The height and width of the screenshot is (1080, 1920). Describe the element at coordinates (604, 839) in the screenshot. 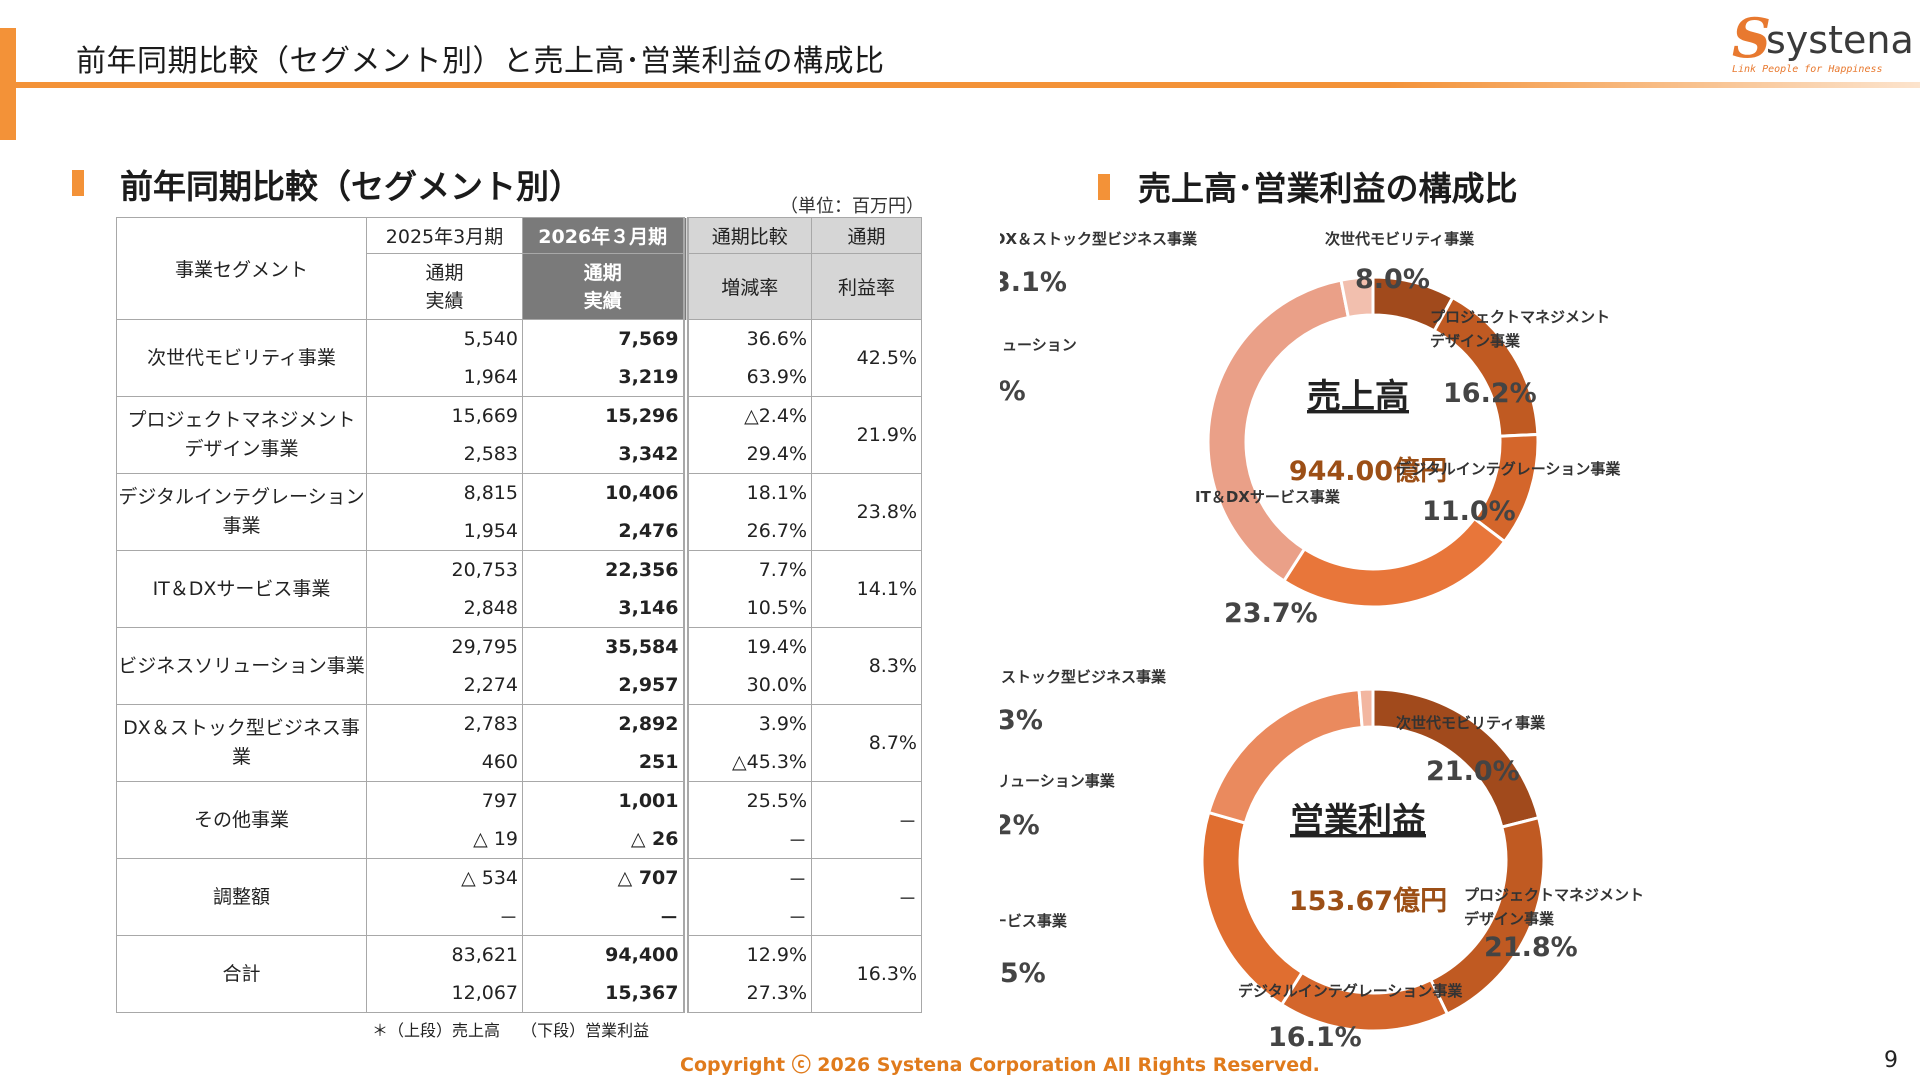

I see `op-current: △ 26` at that location.